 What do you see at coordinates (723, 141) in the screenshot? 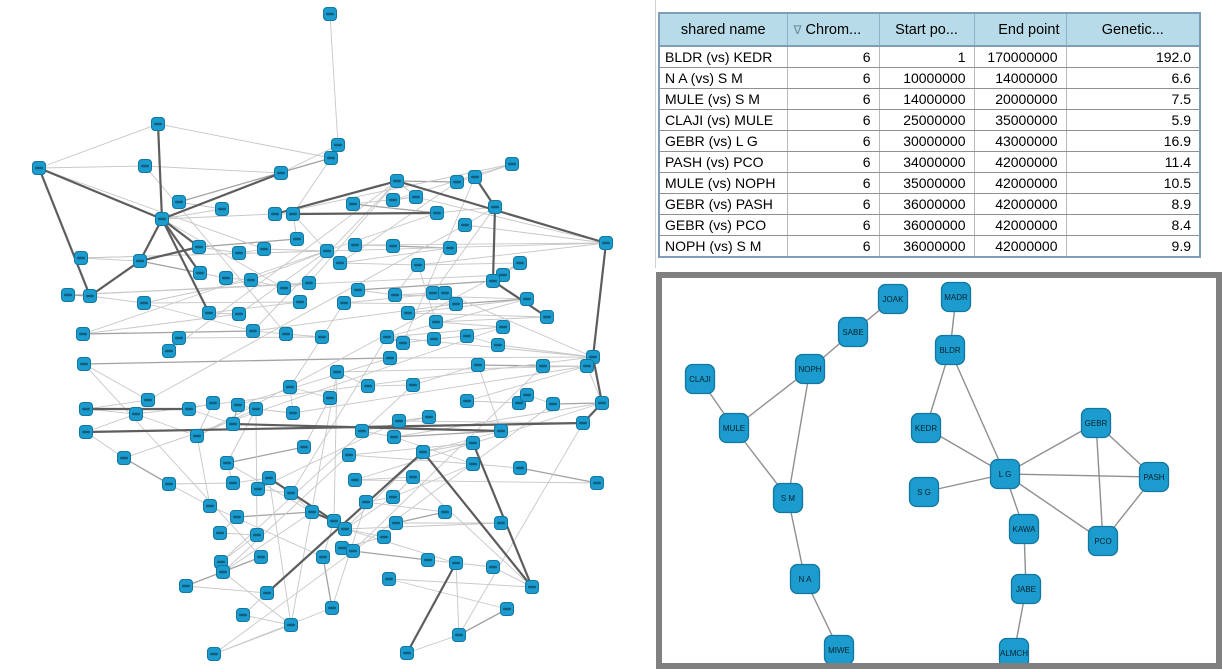
I see `table-cell: GEBR (vs) L G` at bounding box center [723, 141].